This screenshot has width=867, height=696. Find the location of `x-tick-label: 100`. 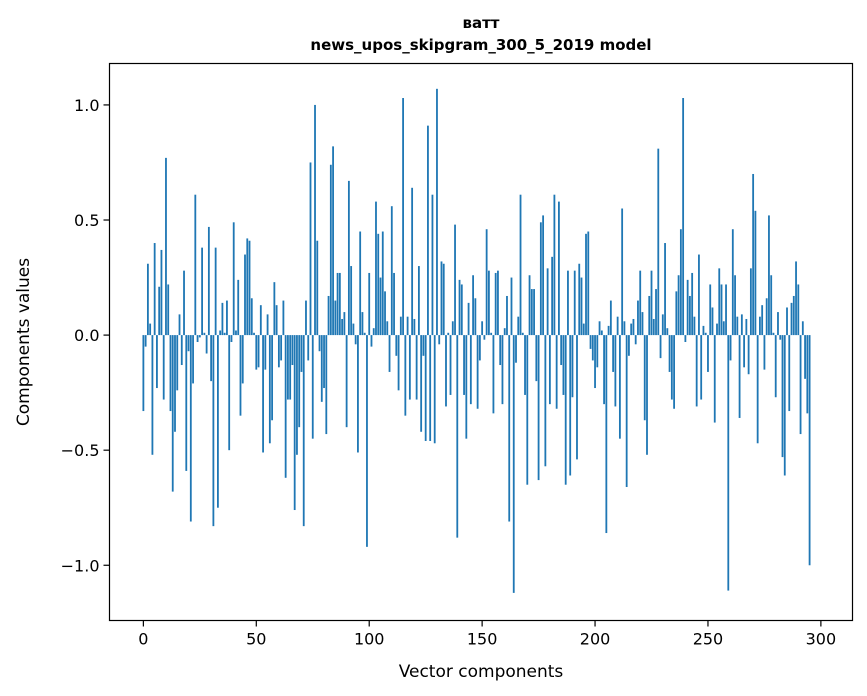

x-tick-label: 100 is located at coordinates (369, 639).